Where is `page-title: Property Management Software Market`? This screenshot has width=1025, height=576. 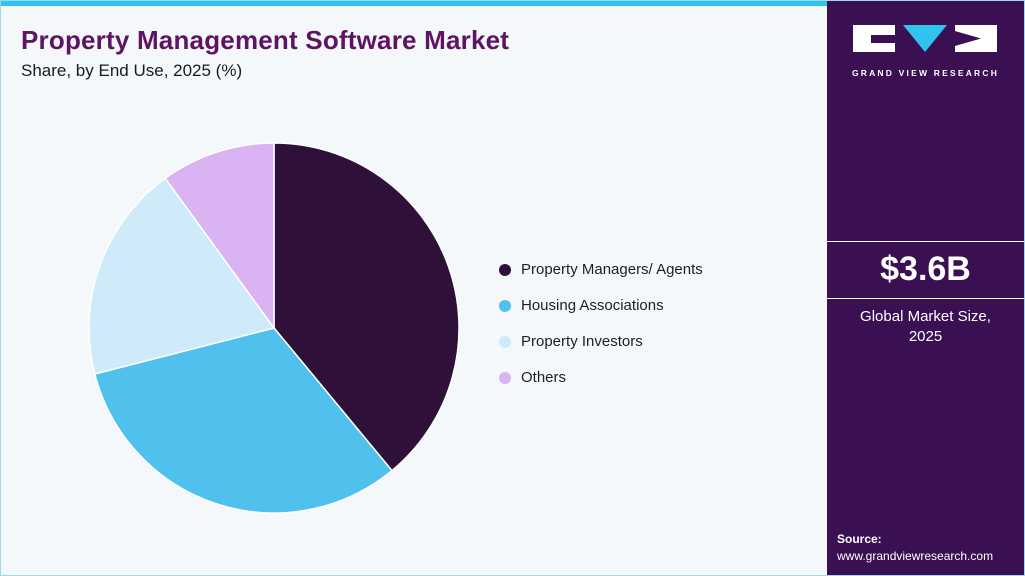
page-title: Property Management Software Market is located at coordinates (265, 40).